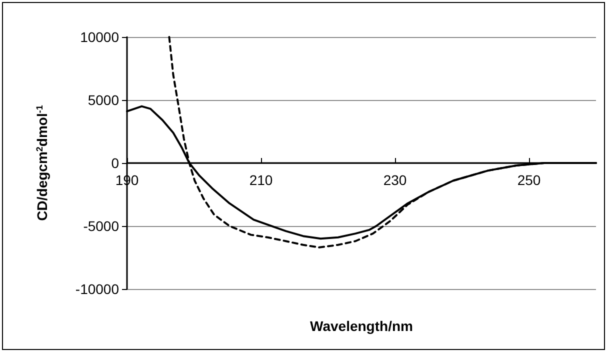 The height and width of the screenshot is (354, 609). What do you see at coordinates (261, 180) in the screenshot?
I see `x-tick-label: 210` at bounding box center [261, 180].